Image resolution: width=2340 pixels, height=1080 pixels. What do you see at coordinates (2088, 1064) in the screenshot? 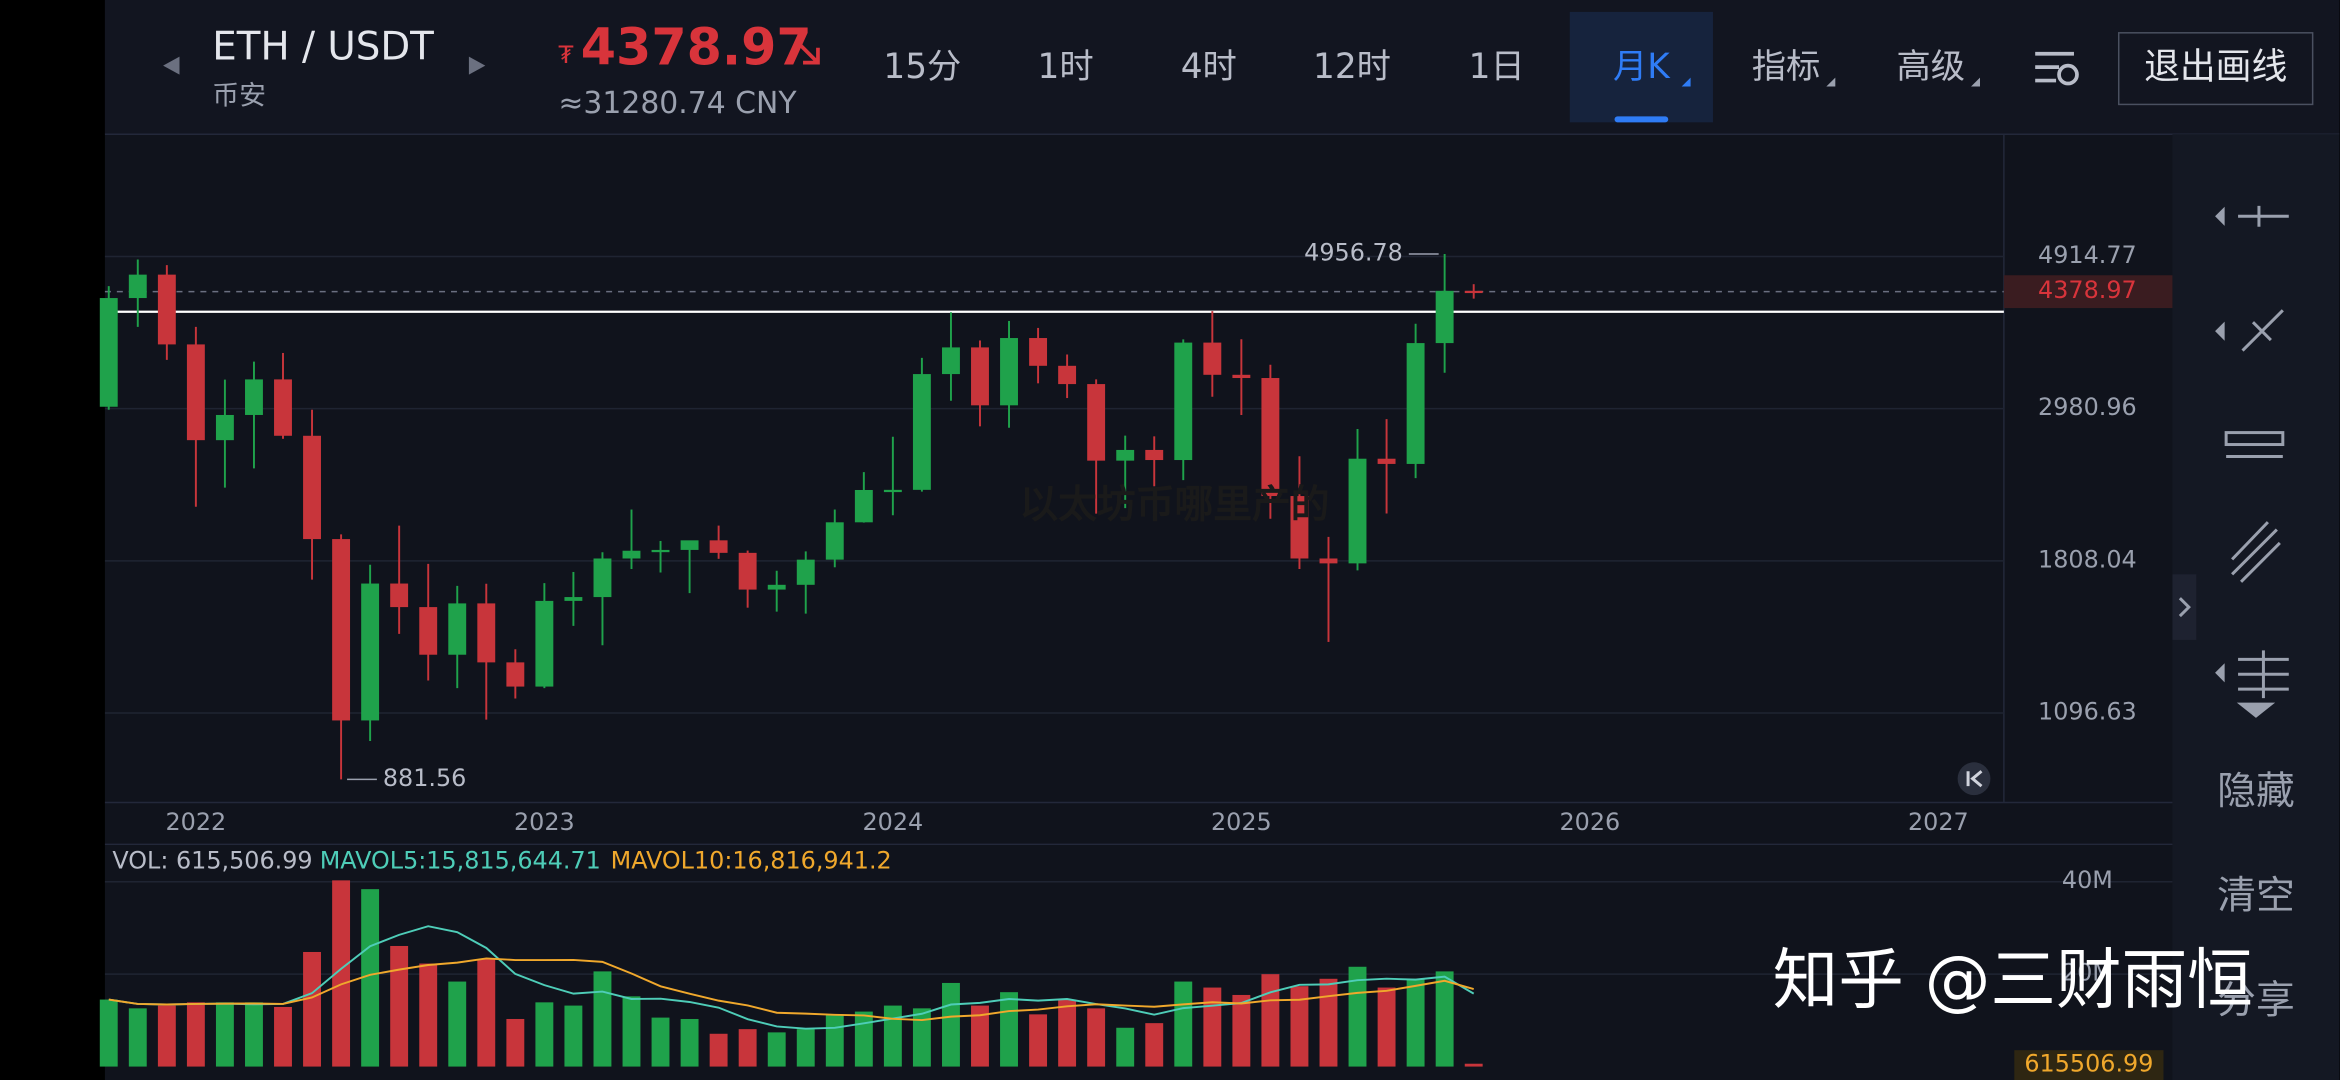
I see `volume-badge: 615506.99` at bounding box center [2088, 1064].